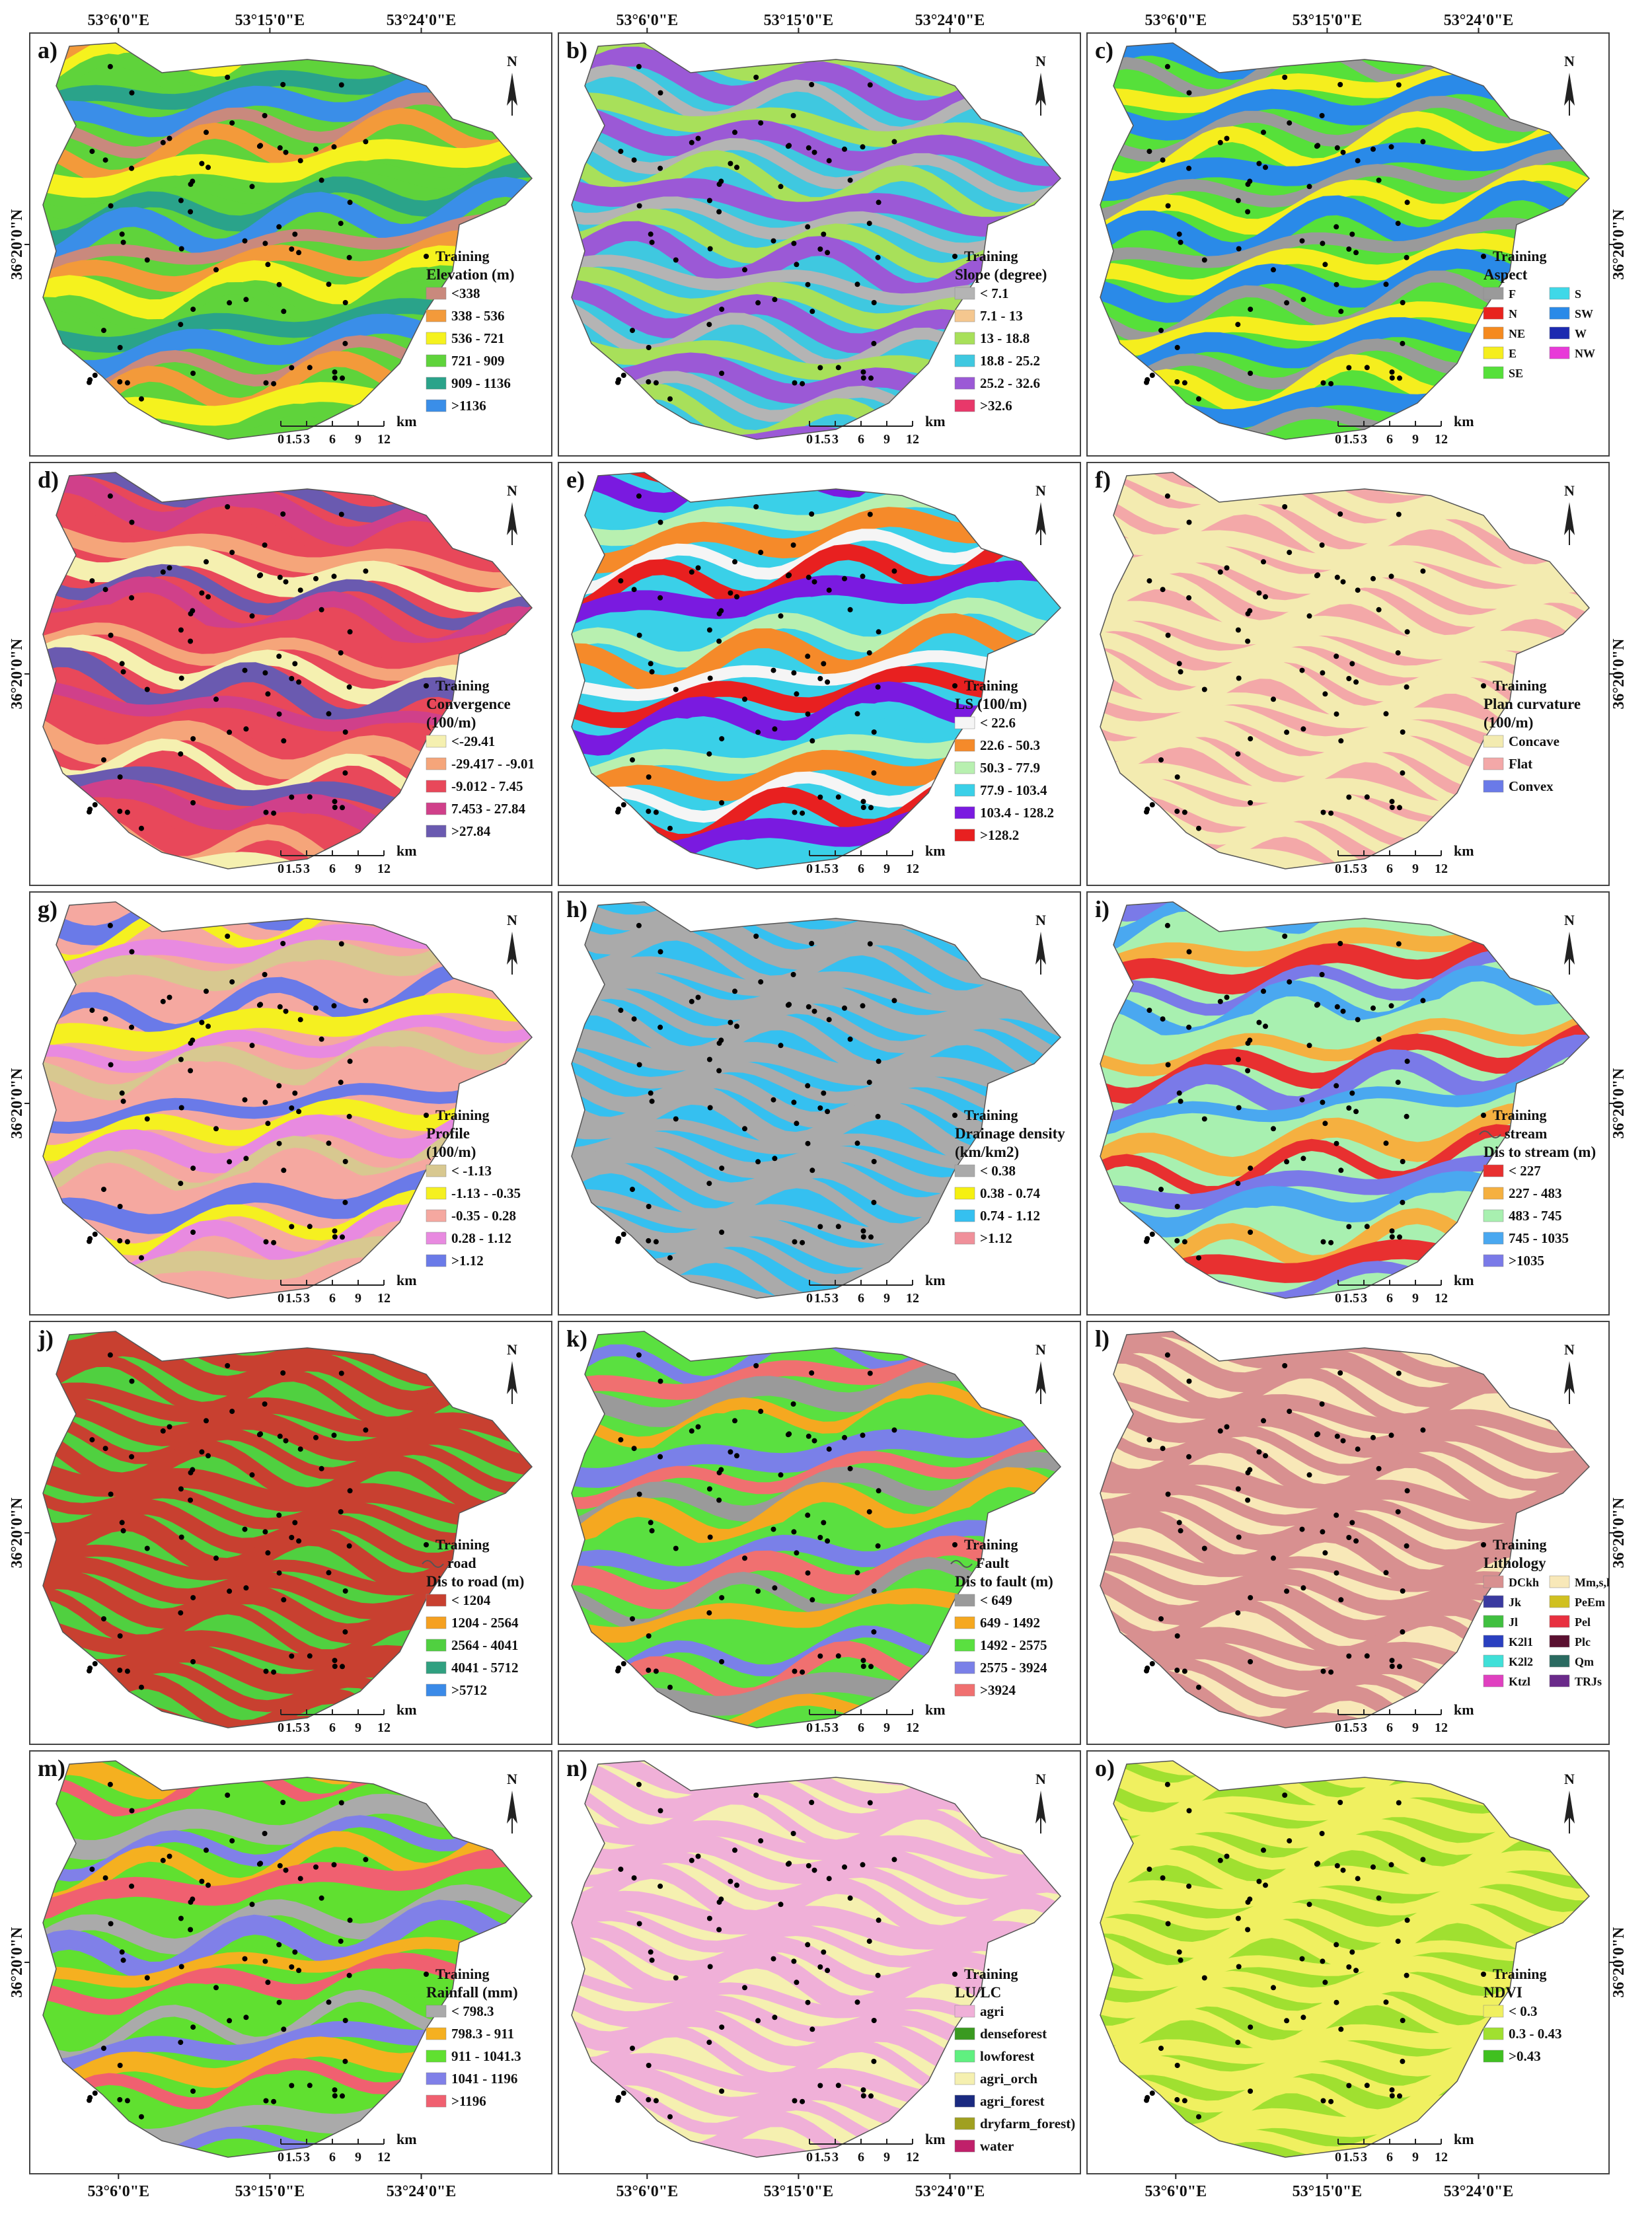 Image resolution: width=1652 pixels, height=2222 pixels. Describe the element at coordinates (451, 722) in the screenshot. I see `legend-title: (100/m)` at that location.